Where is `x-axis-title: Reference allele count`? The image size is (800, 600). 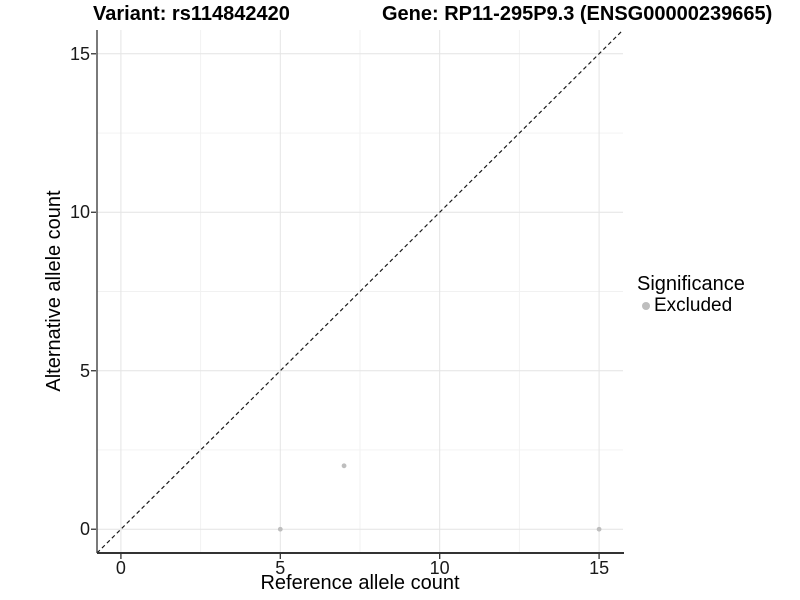 x-axis-title: Reference allele count is located at coordinates (360, 583).